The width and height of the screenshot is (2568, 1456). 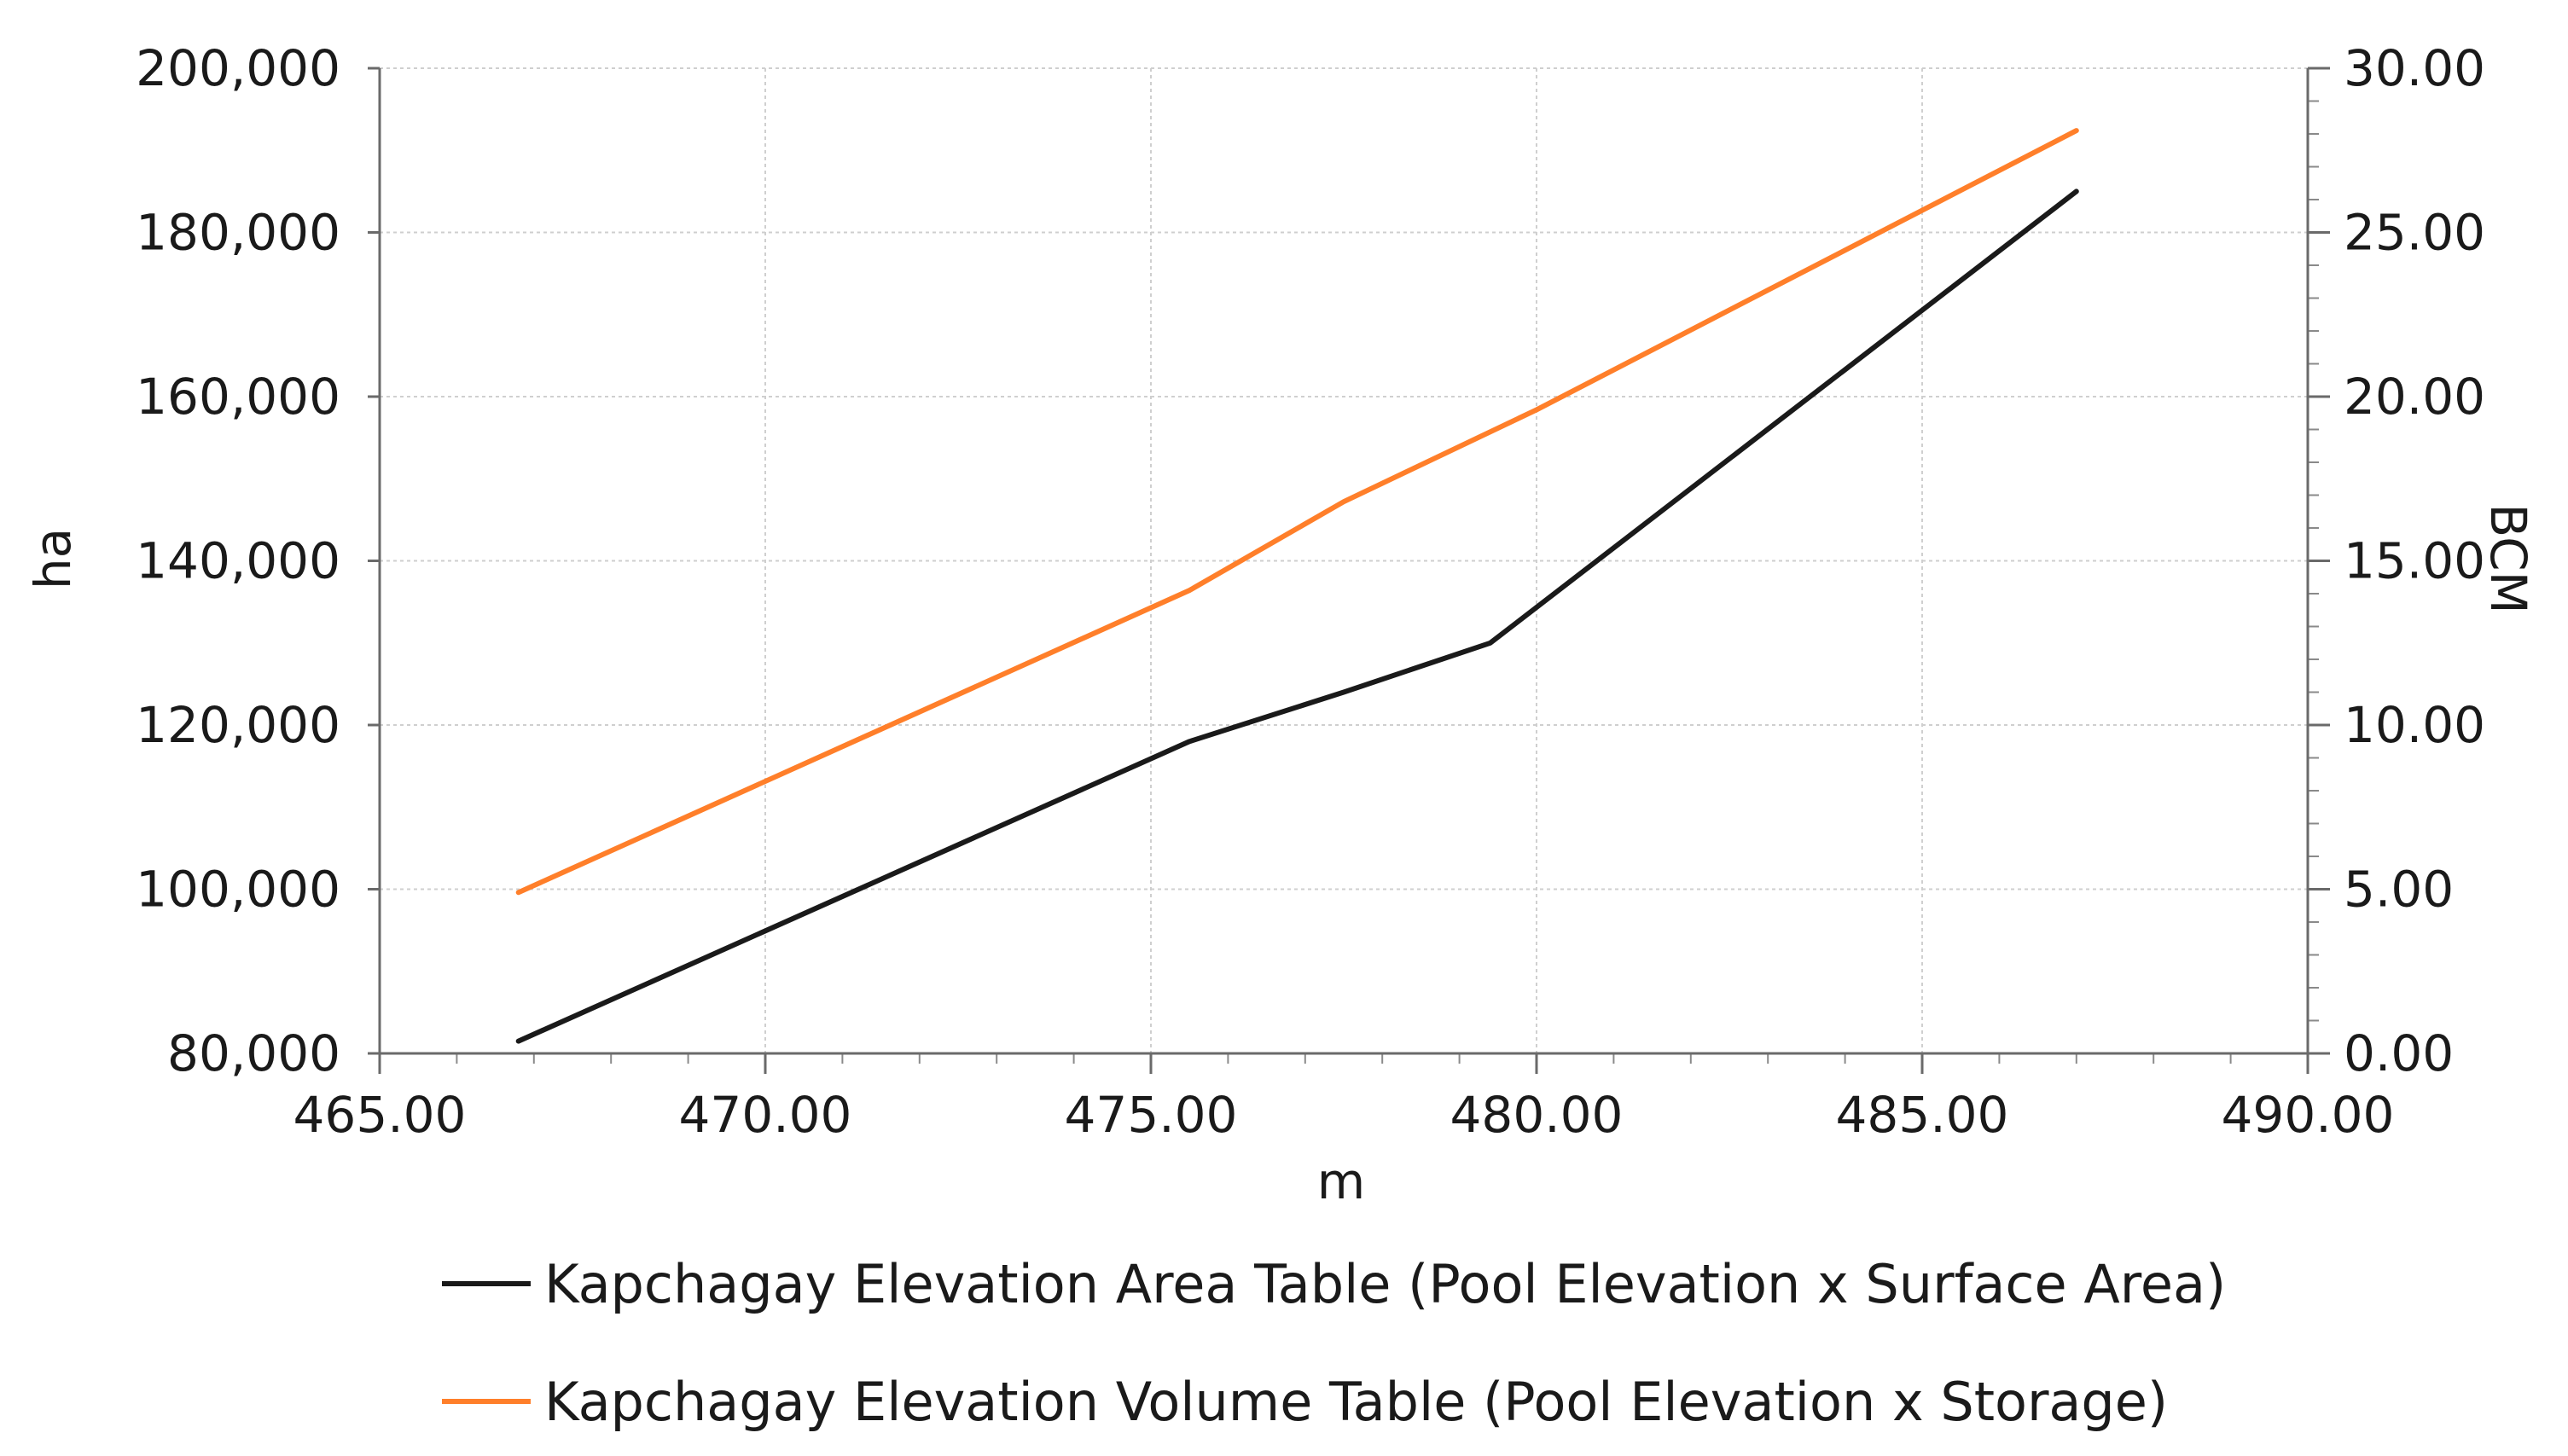 What do you see at coordinates (1922, 1115) in the screenshot?
I see `x-tick-label: 485.00` at bounding box center [1922, 1115].